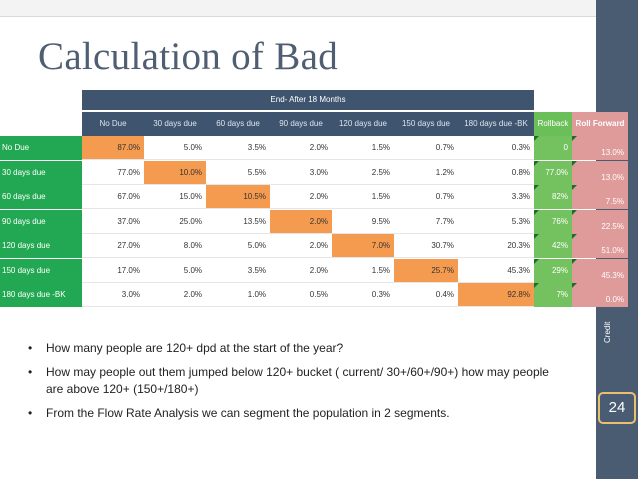  I want to click on row-label: No Due, so click(41, 148).